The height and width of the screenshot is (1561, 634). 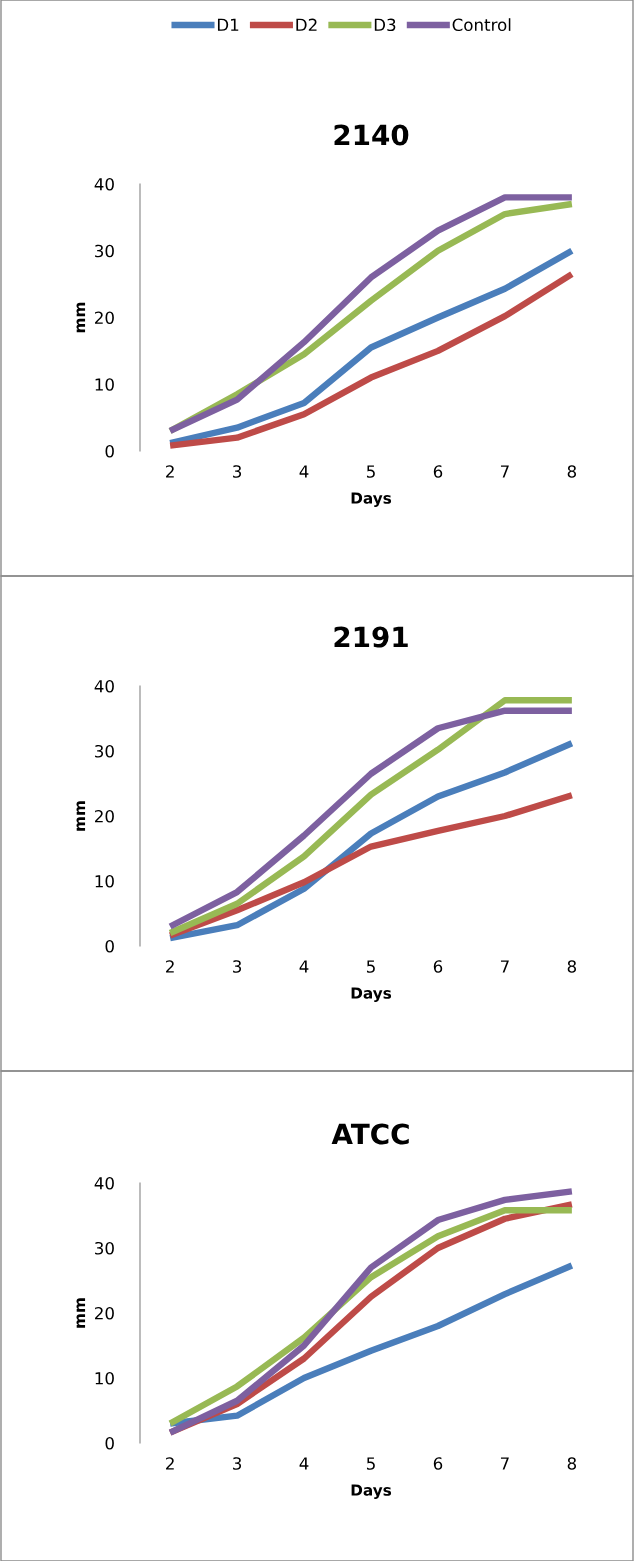 I want to click on chart-title: 2140, so click(x=371, y=135).